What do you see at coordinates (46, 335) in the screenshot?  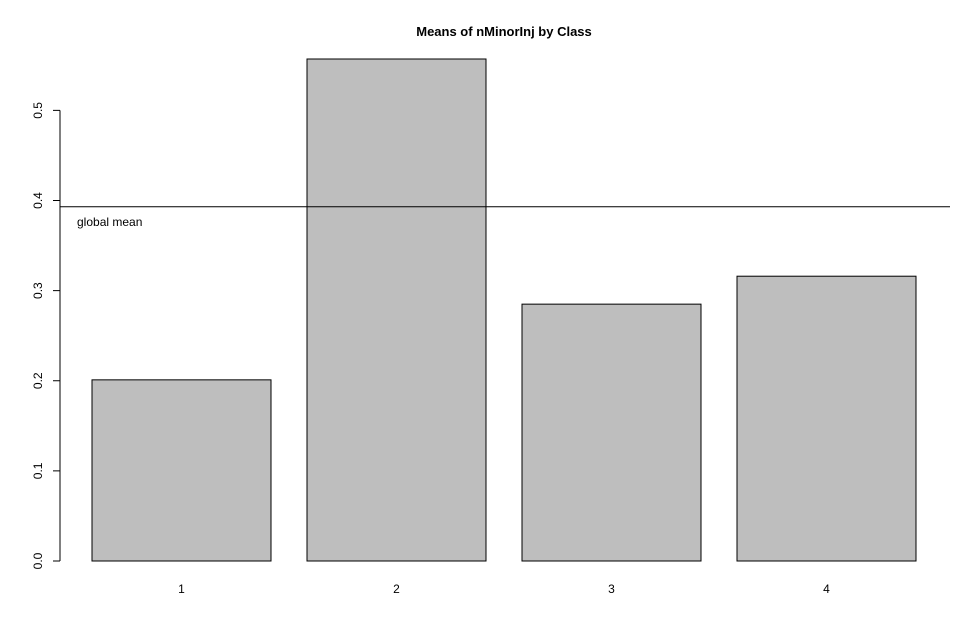 I see `y-axis: 0.0 0.1 0.2 0.3 0.4 0.5` at bounding box center [46, 335].